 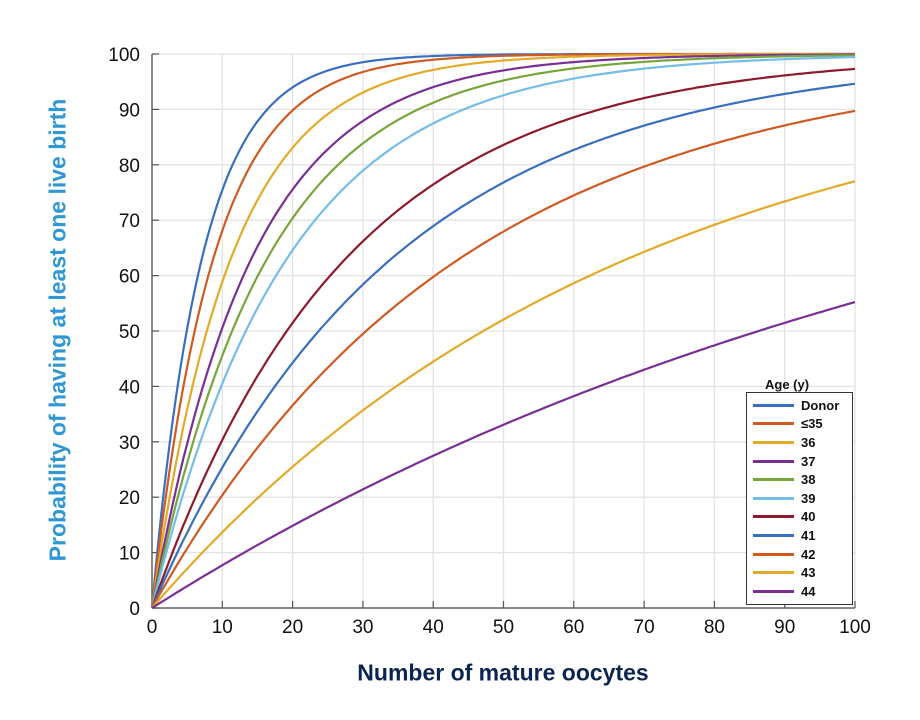 What do you see at coordinates (808, 442) in the screenshot?
I see `legend-label: 36` at bounding box center [808, 442].